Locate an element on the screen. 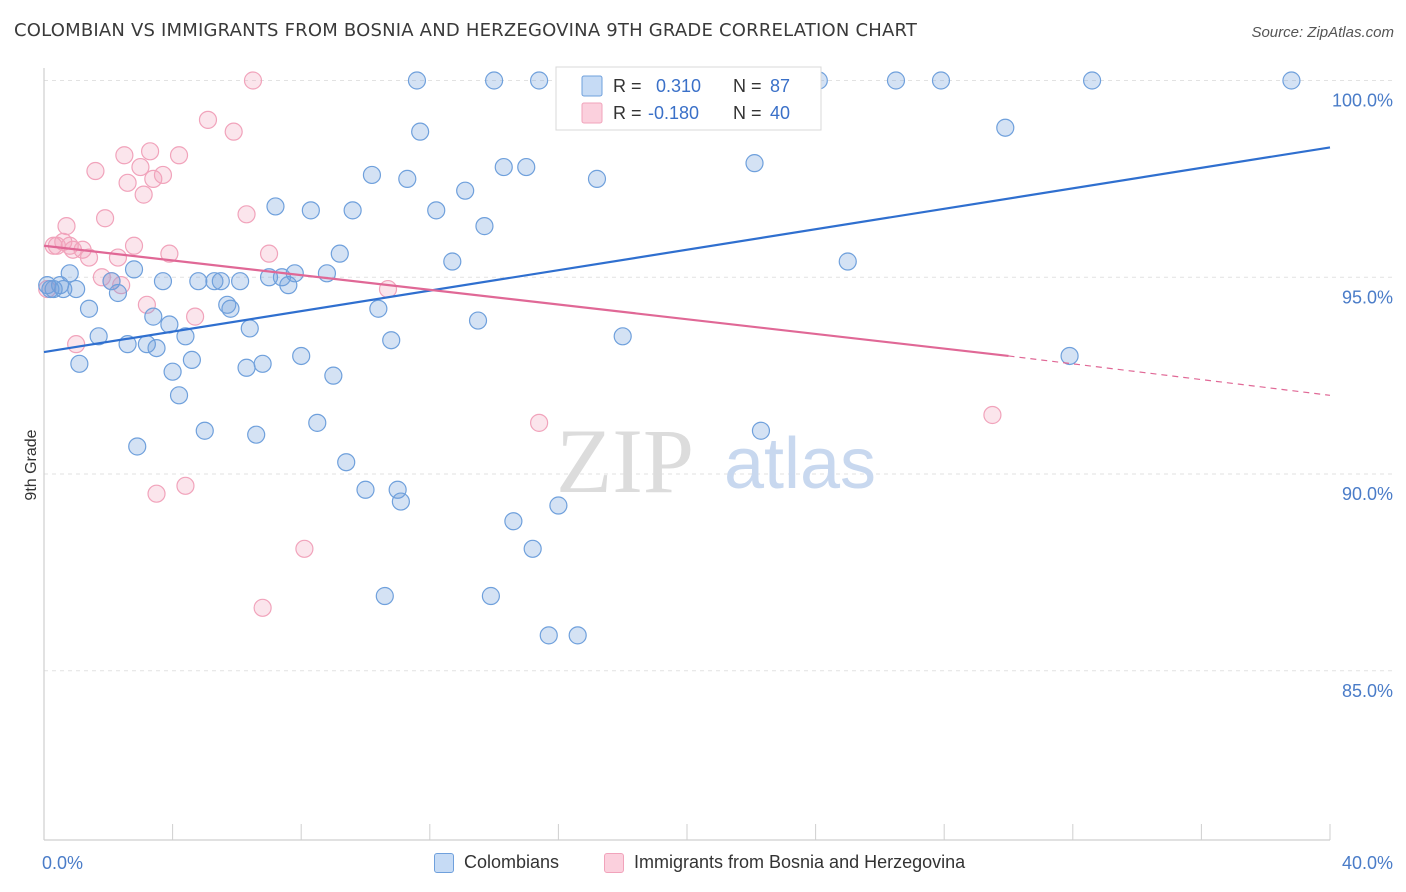  legend-item-colombians: Colombians is located at coordinates (496, 862).